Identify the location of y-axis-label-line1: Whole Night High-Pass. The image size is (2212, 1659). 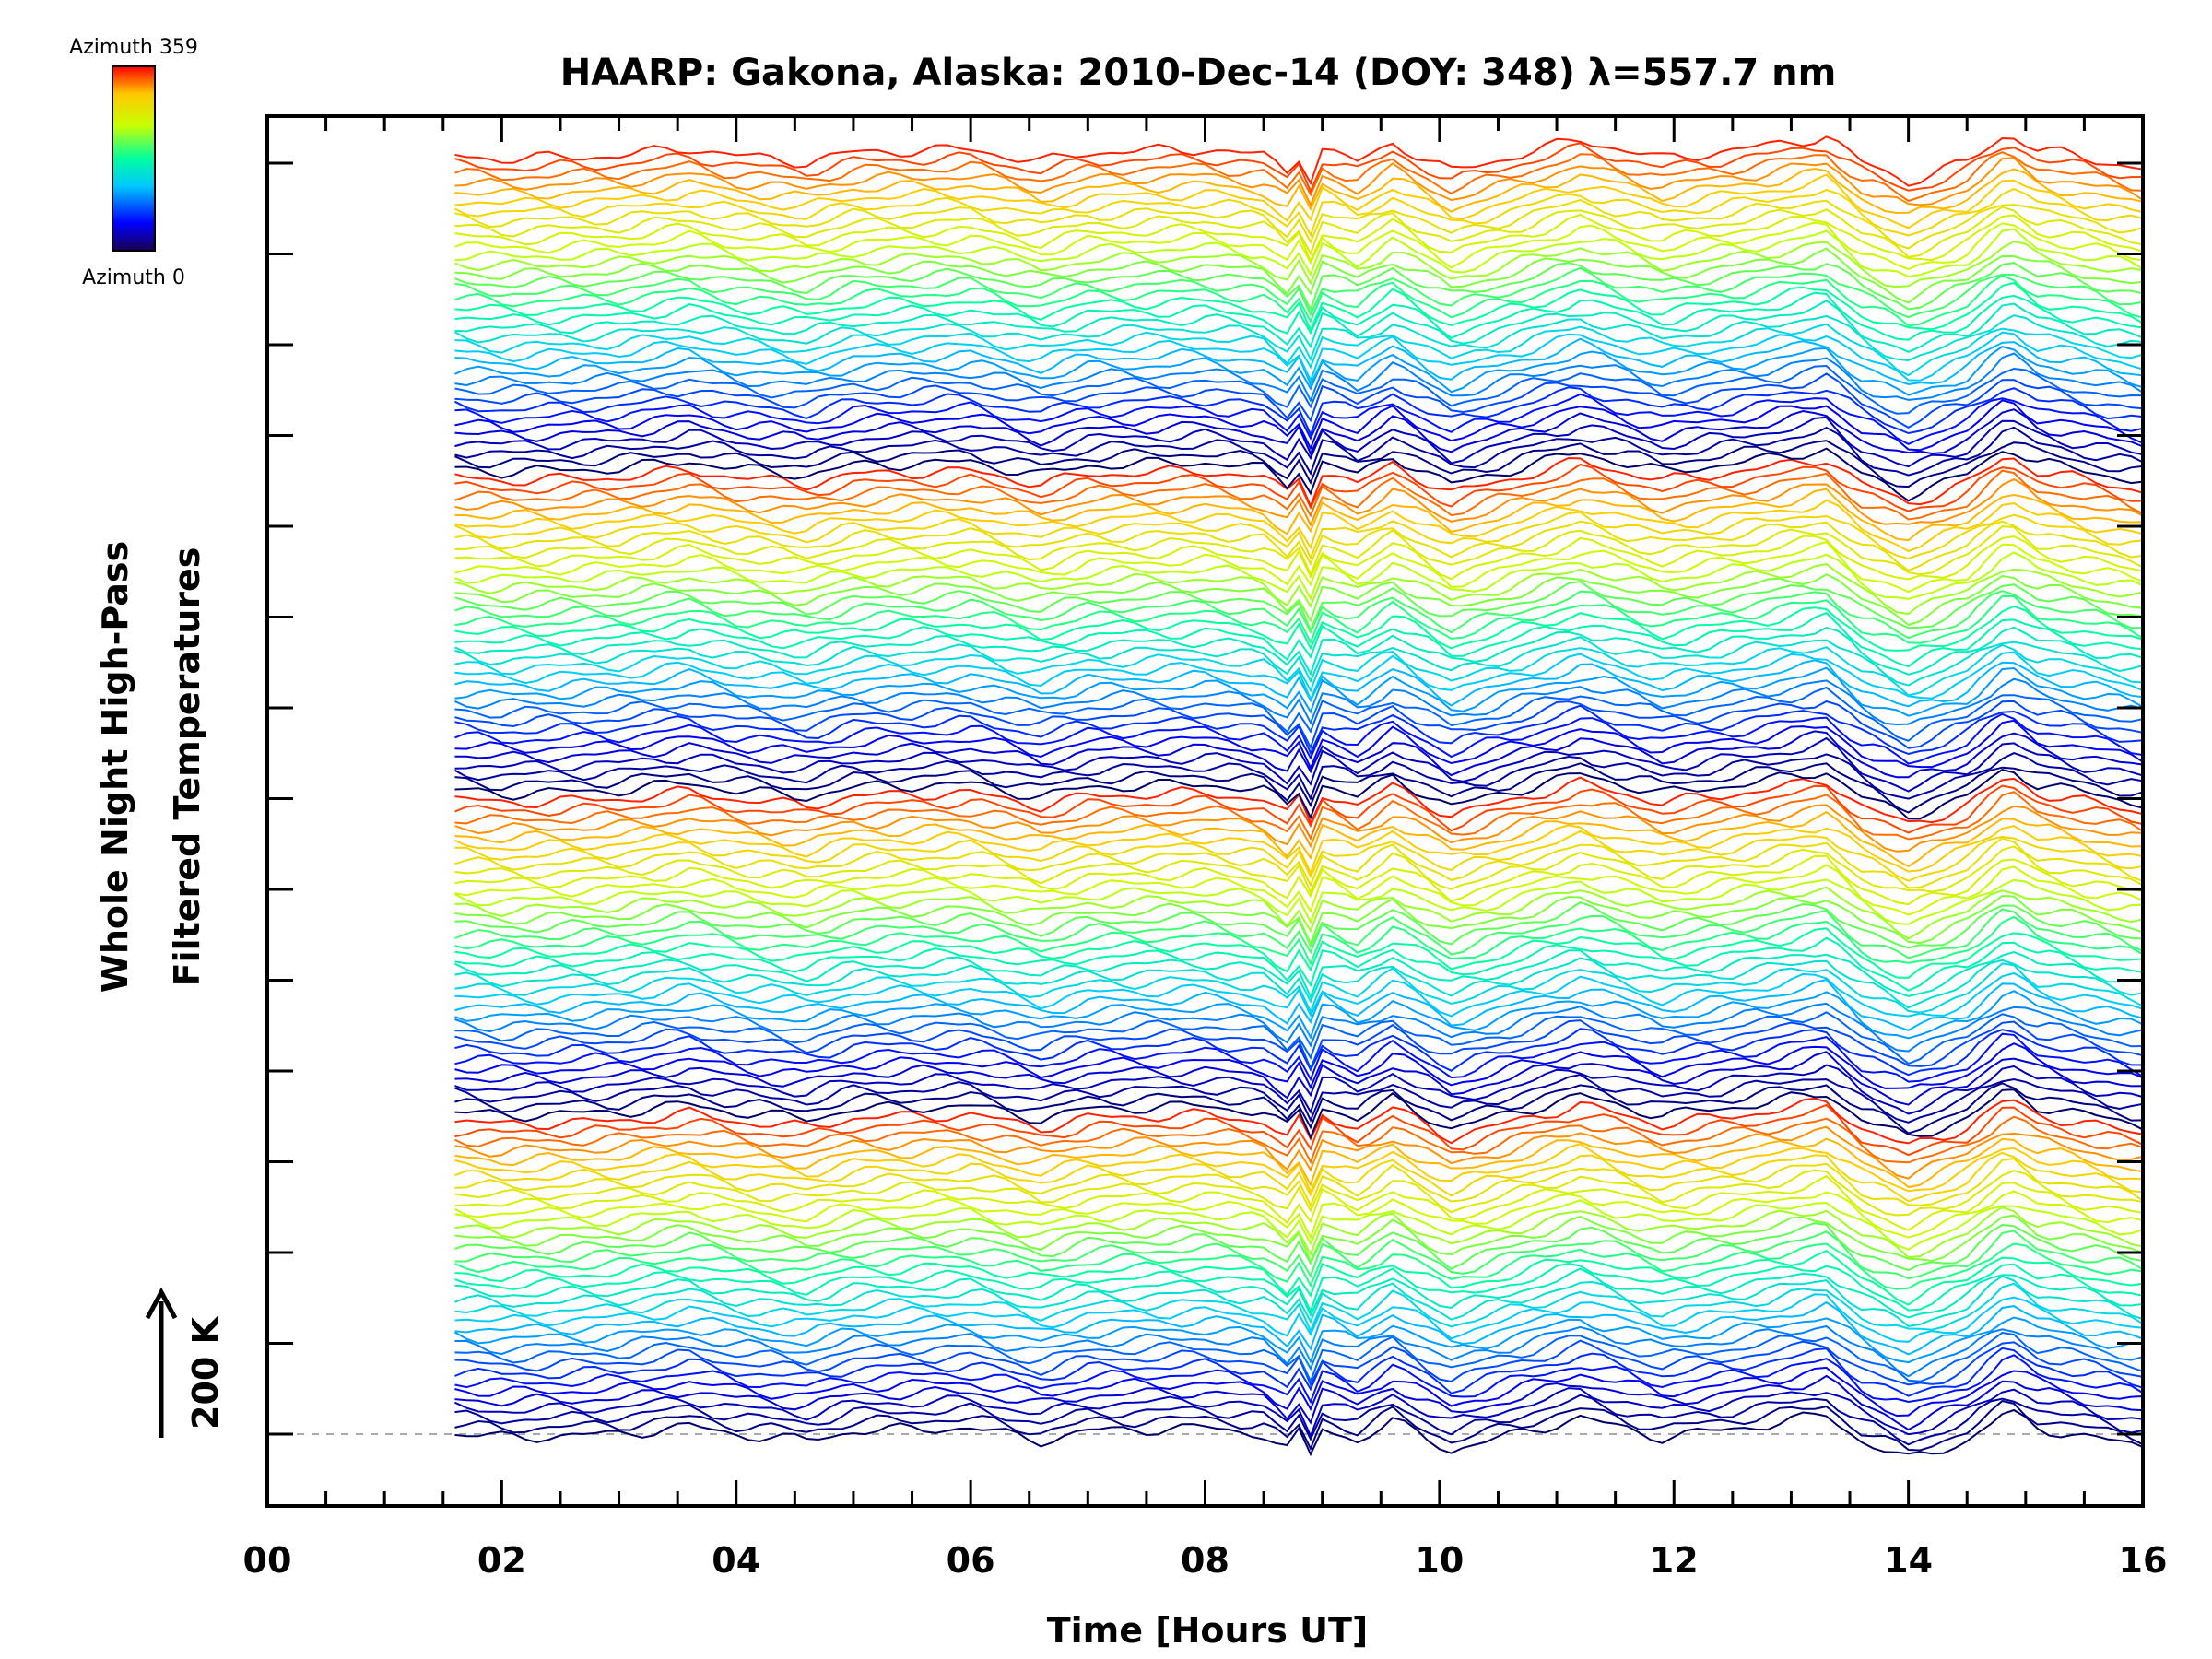
(115, 767).